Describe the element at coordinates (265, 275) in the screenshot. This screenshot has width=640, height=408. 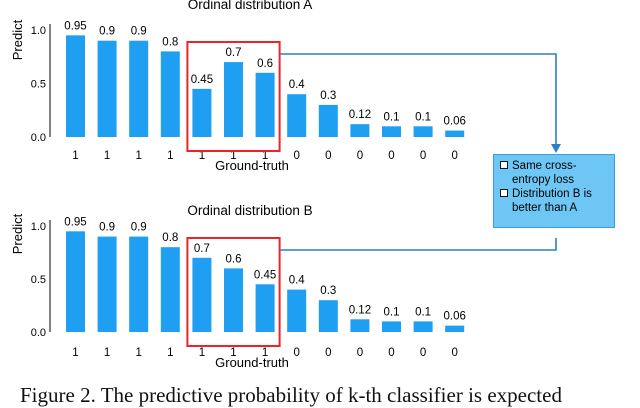
I see `chart-b-value-label: 0.45` at that location.